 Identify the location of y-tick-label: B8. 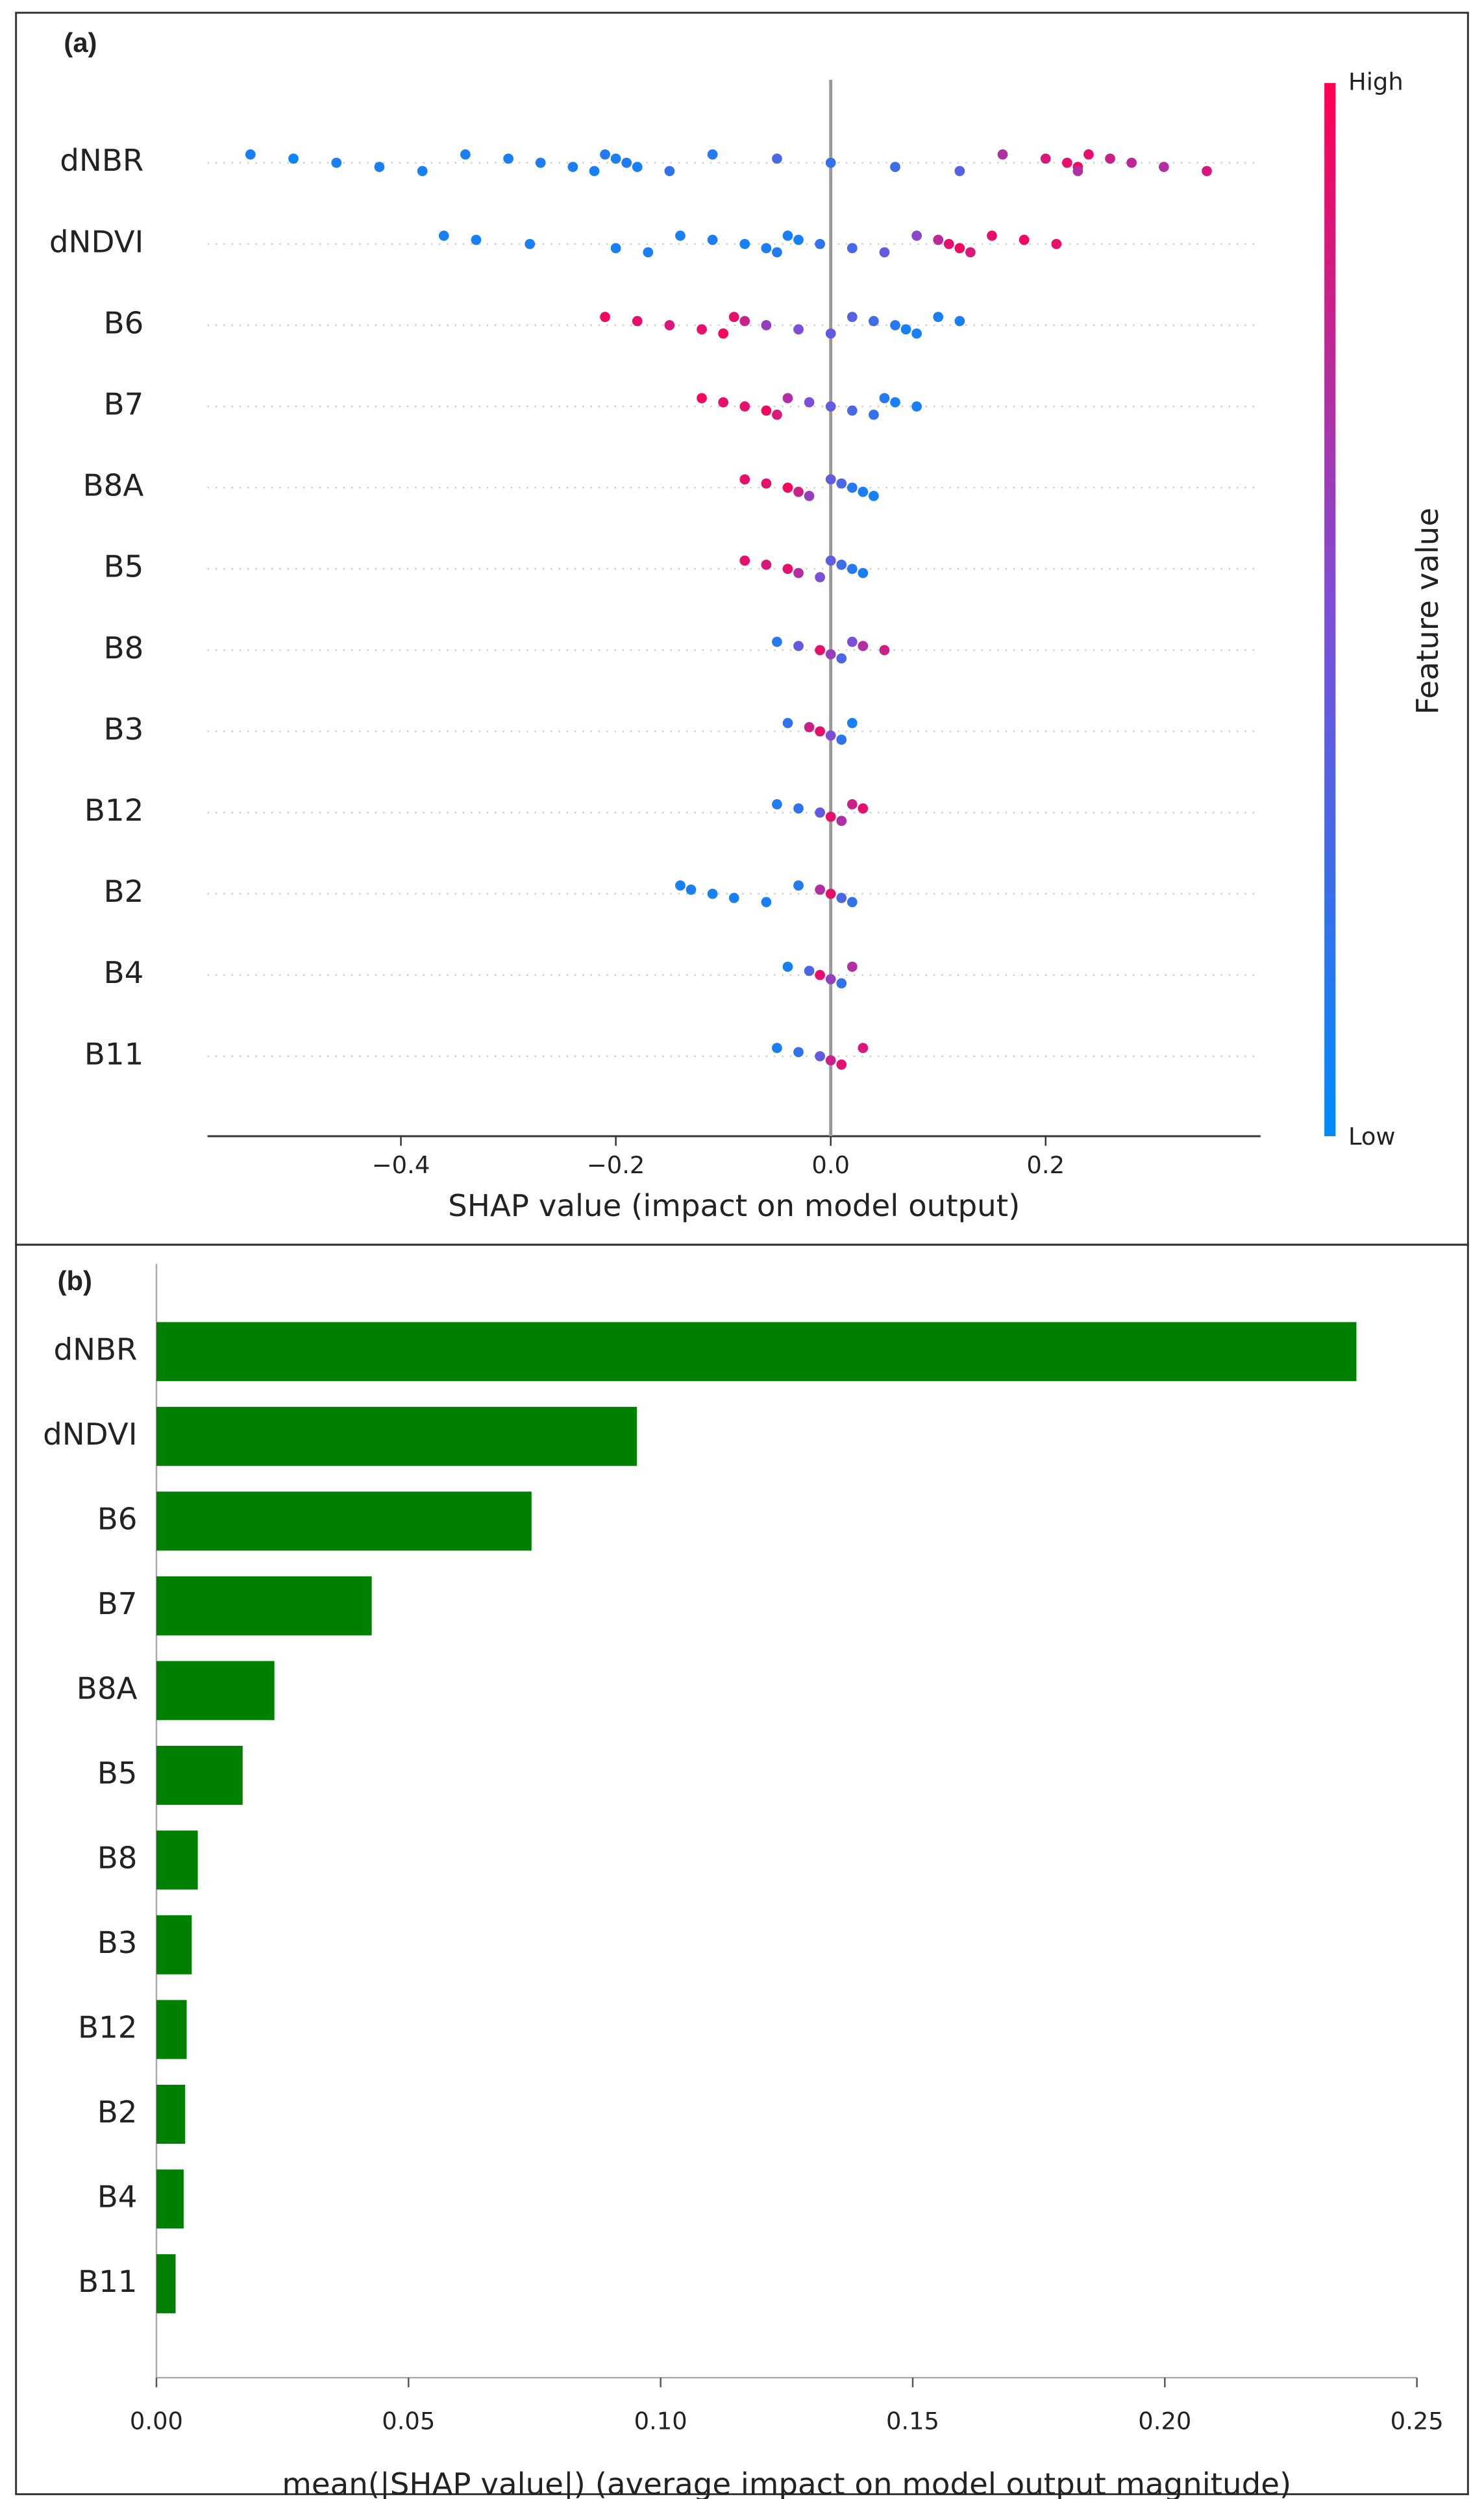
(117, 1858).